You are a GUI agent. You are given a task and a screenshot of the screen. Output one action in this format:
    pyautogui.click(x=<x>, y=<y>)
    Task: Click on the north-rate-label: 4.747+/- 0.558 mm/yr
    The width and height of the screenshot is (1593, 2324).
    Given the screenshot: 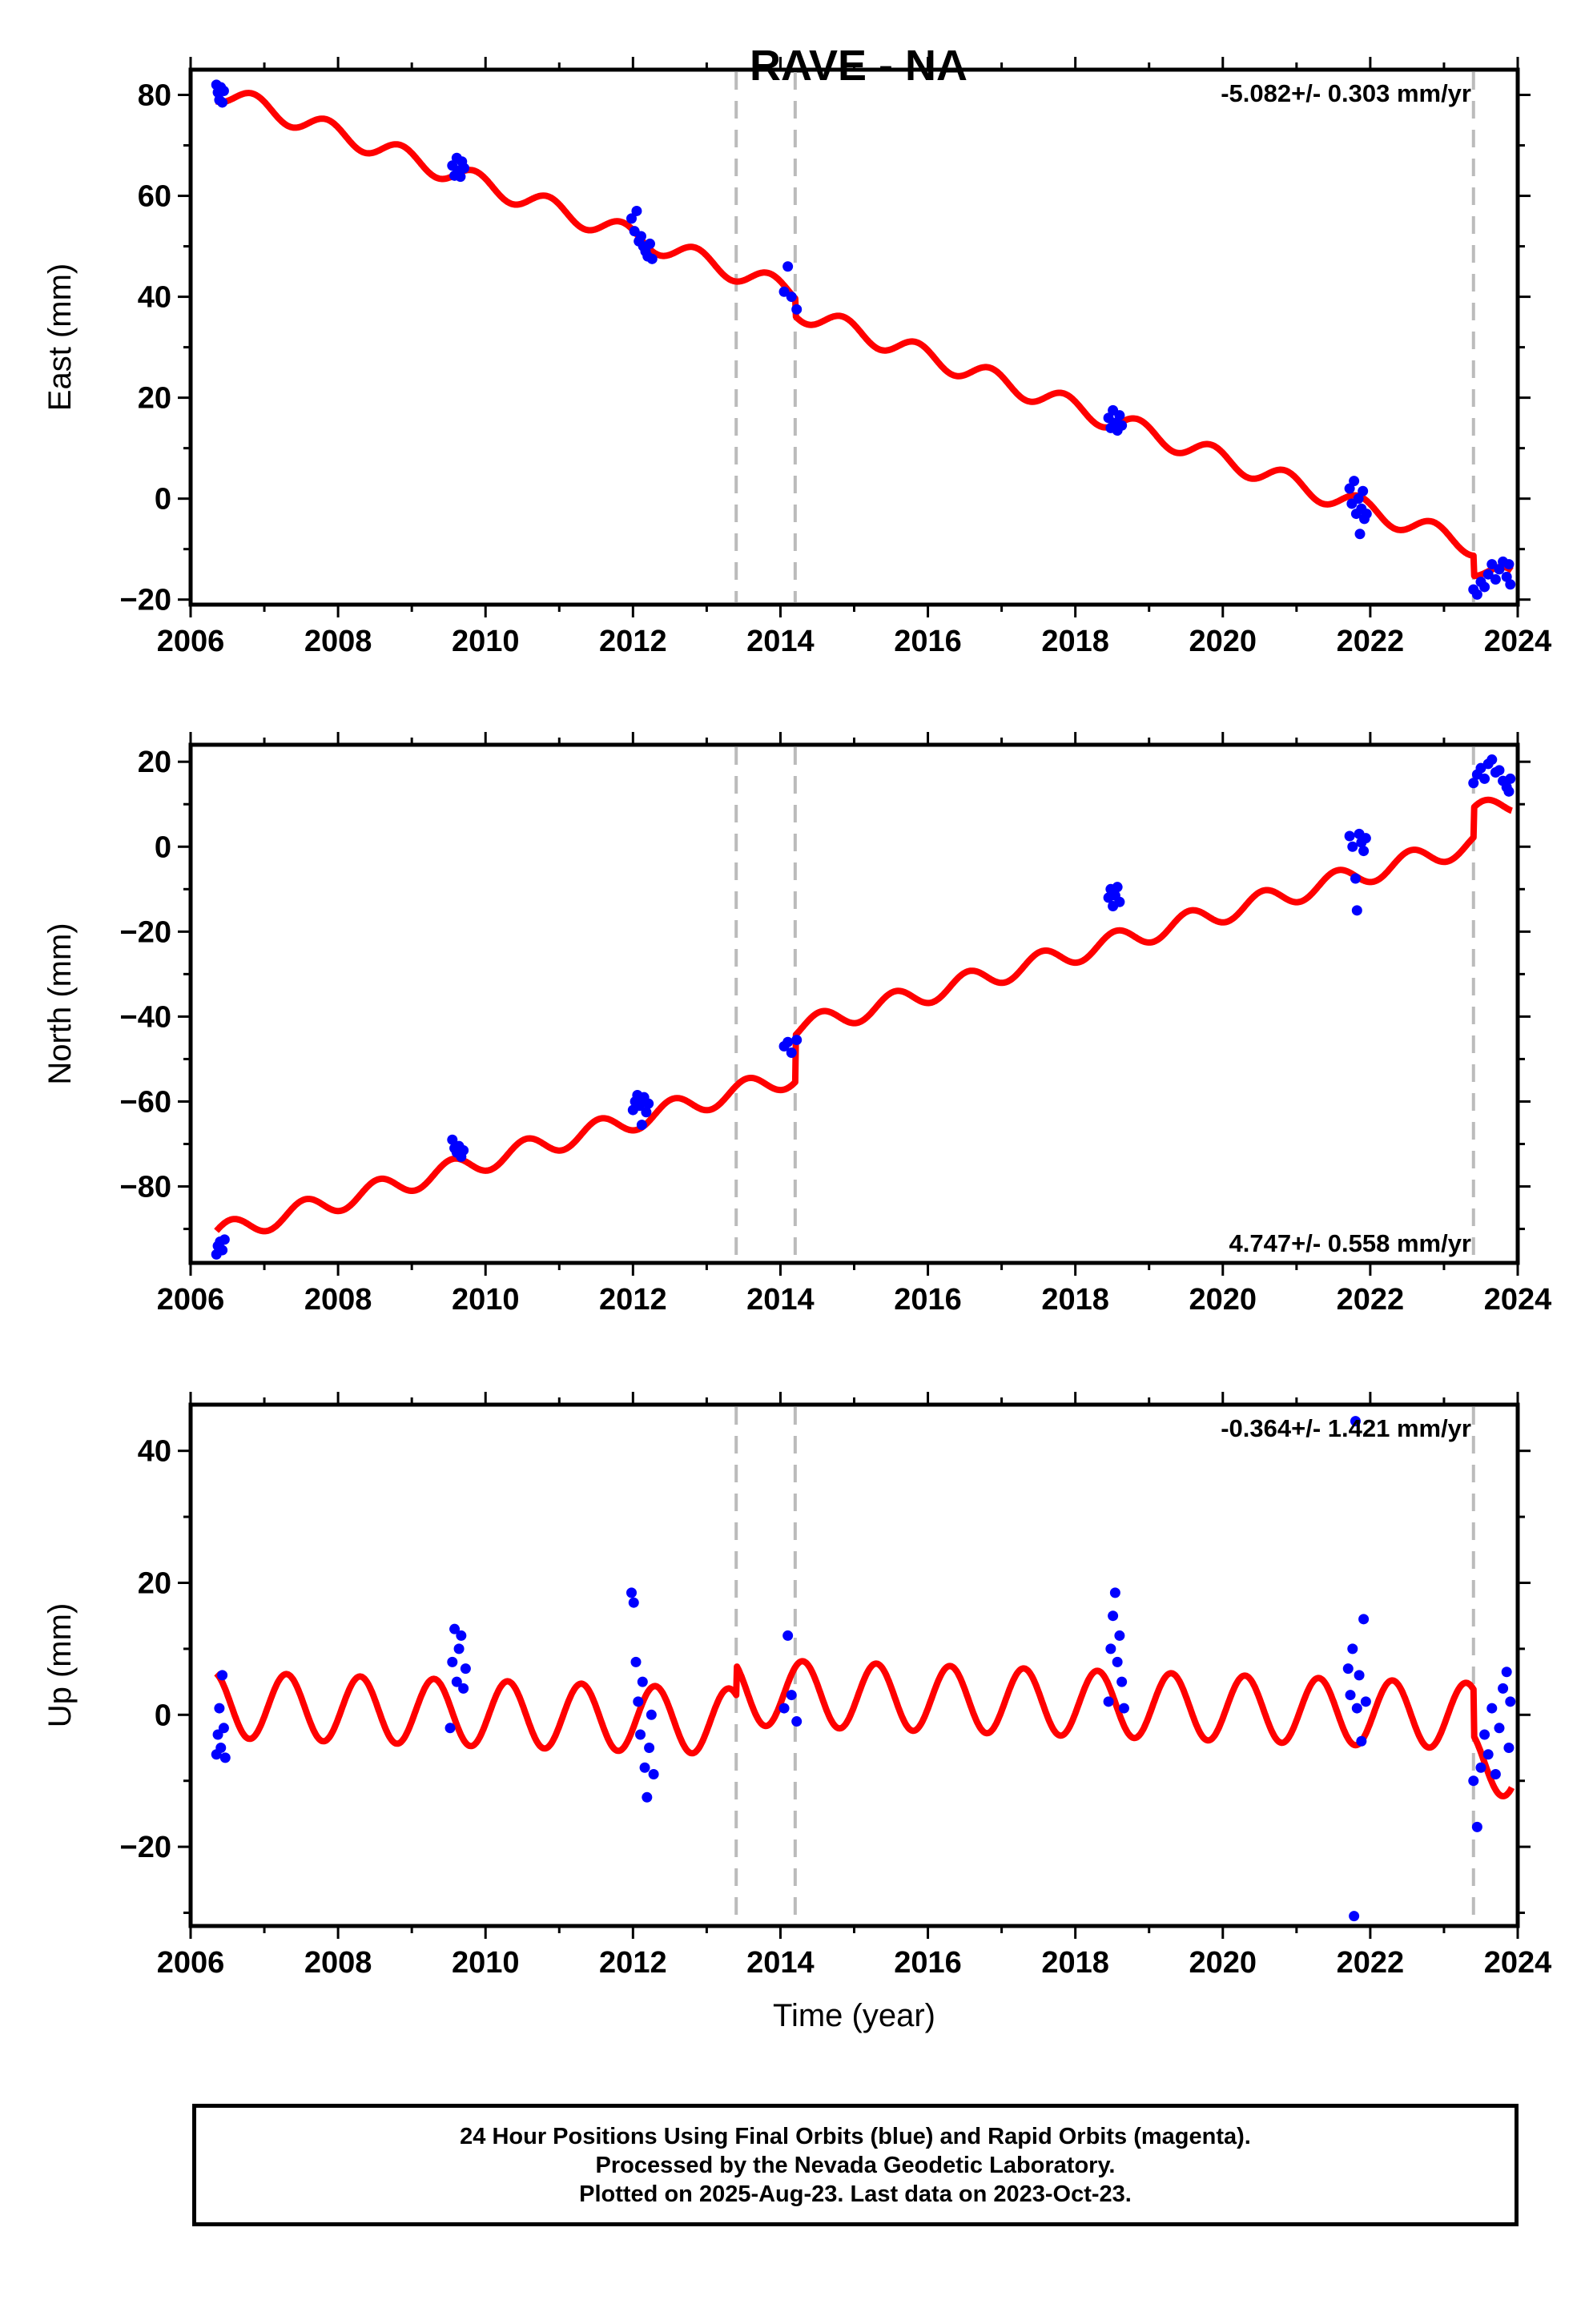 What is the action you would take?
    pyautogui.click(x=1350, y=1243)
    